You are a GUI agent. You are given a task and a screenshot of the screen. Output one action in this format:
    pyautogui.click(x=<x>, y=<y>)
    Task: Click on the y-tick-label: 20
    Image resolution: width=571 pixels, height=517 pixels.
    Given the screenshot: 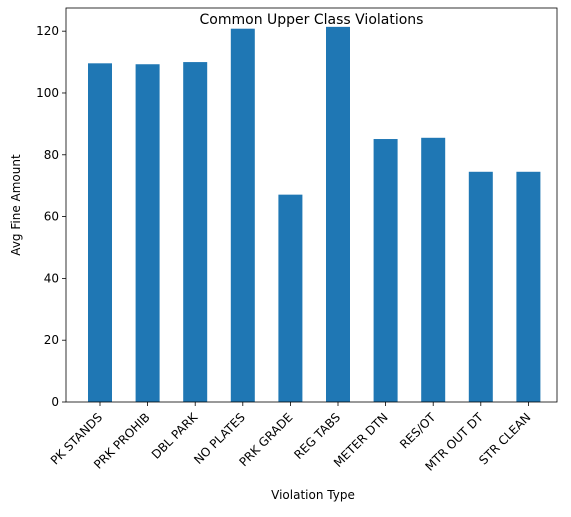 What is the action you would take?
    pyautogui.click(x=51, y=340)
    